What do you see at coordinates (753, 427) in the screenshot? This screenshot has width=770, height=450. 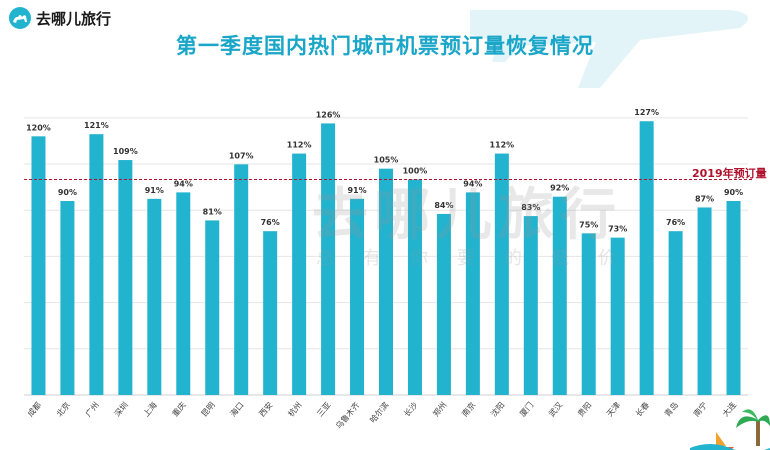 I see `palm-tree-icon` at bounding box center [753, 427].